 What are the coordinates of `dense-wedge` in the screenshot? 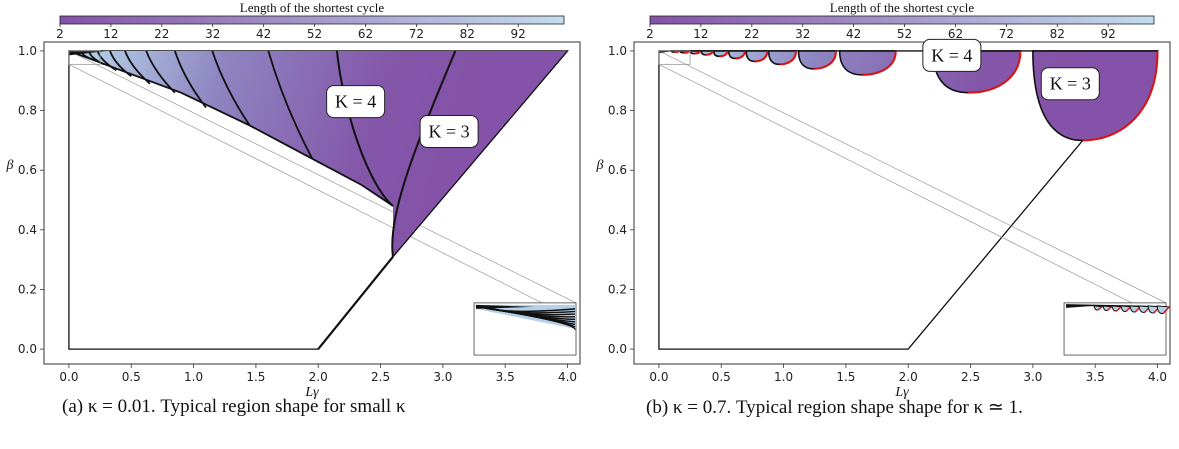 It's located at (87, 53).